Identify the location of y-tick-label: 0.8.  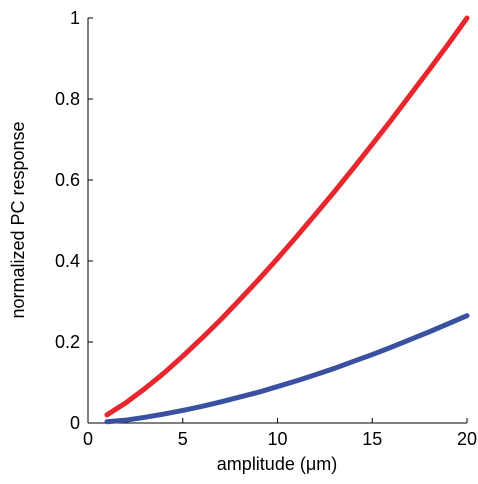
(67, 99).